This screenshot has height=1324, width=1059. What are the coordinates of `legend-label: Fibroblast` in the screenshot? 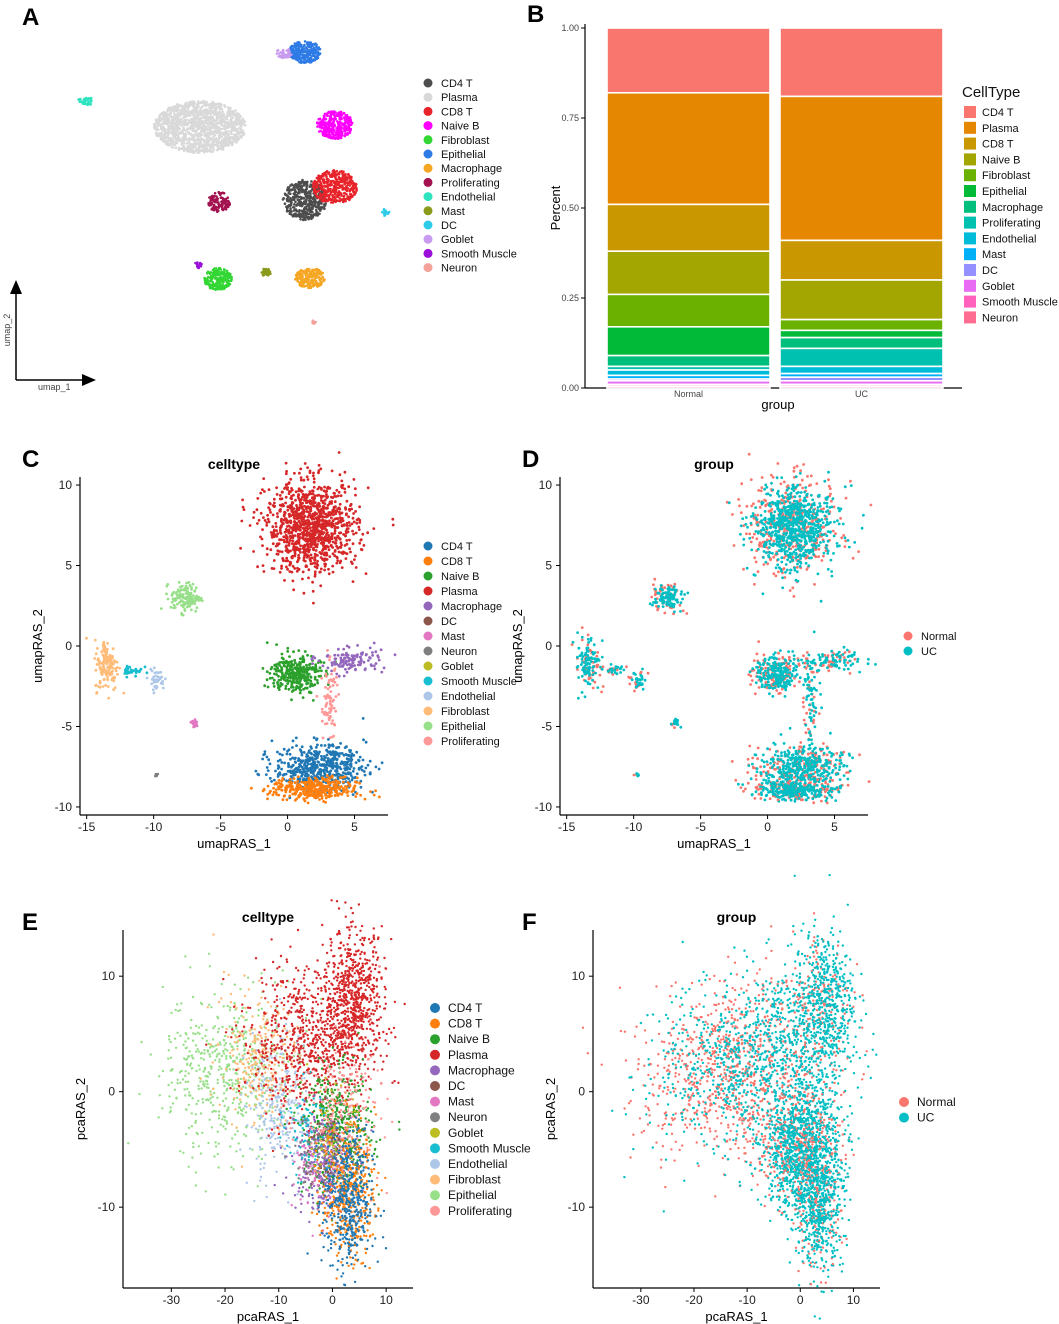 It's located at (465, 141).